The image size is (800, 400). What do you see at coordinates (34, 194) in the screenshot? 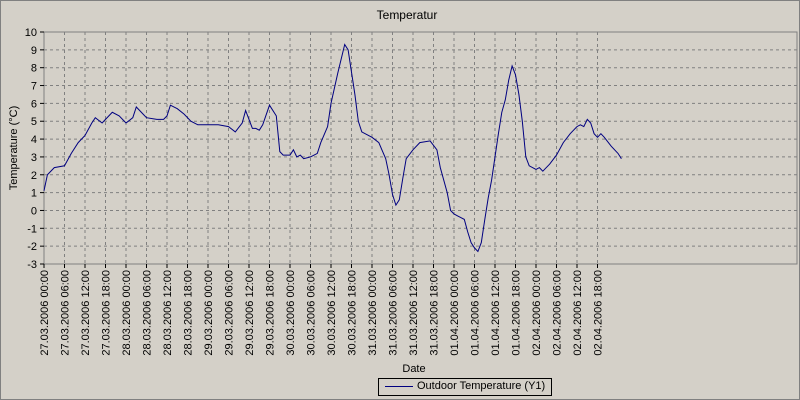
I see `y-tick-label: 1` at bounding box center [34, 194].